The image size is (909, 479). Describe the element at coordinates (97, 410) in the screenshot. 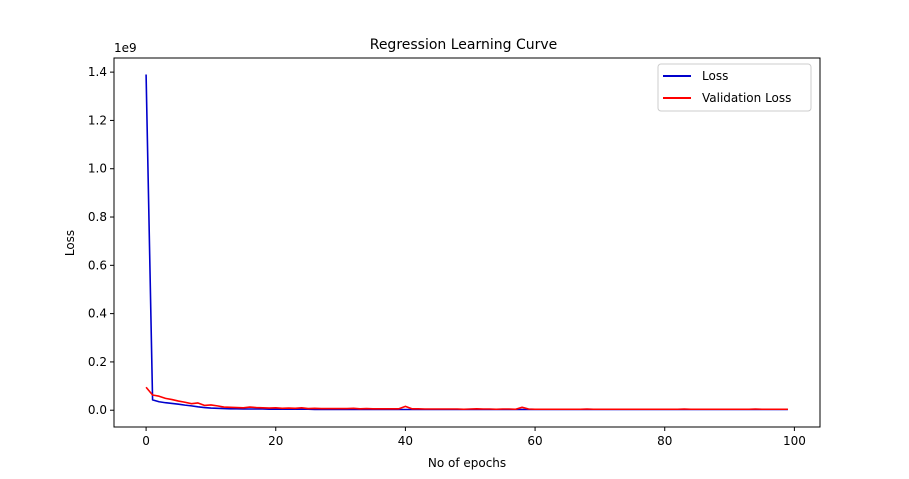

I see `y-tick-label: 0.0` at that location.